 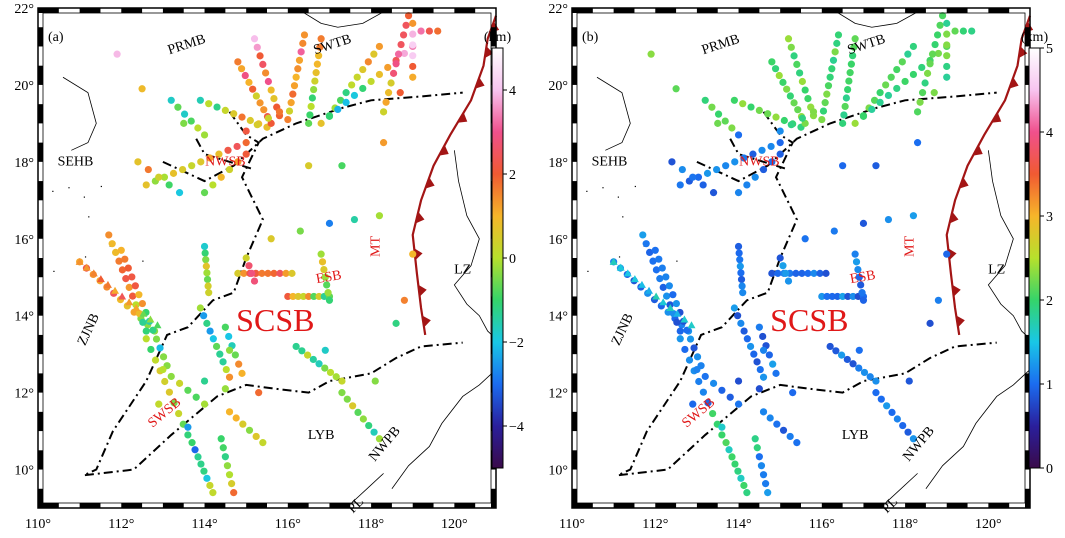 What do you see at coordinates (454, 524) in the screenshot?
I see `x-tick-label: 120°` at bounding box center [454, 524].